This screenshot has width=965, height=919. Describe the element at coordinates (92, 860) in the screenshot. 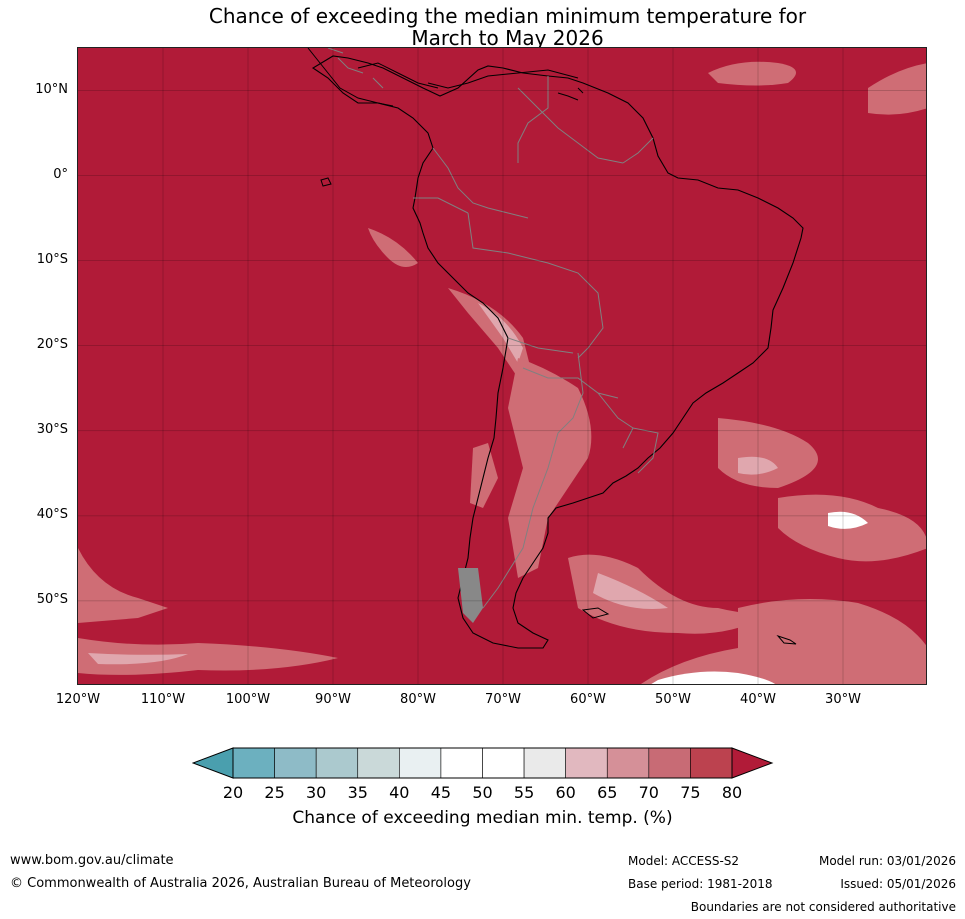

I see `website-link: www.bom.gov.au/climate` at that location.